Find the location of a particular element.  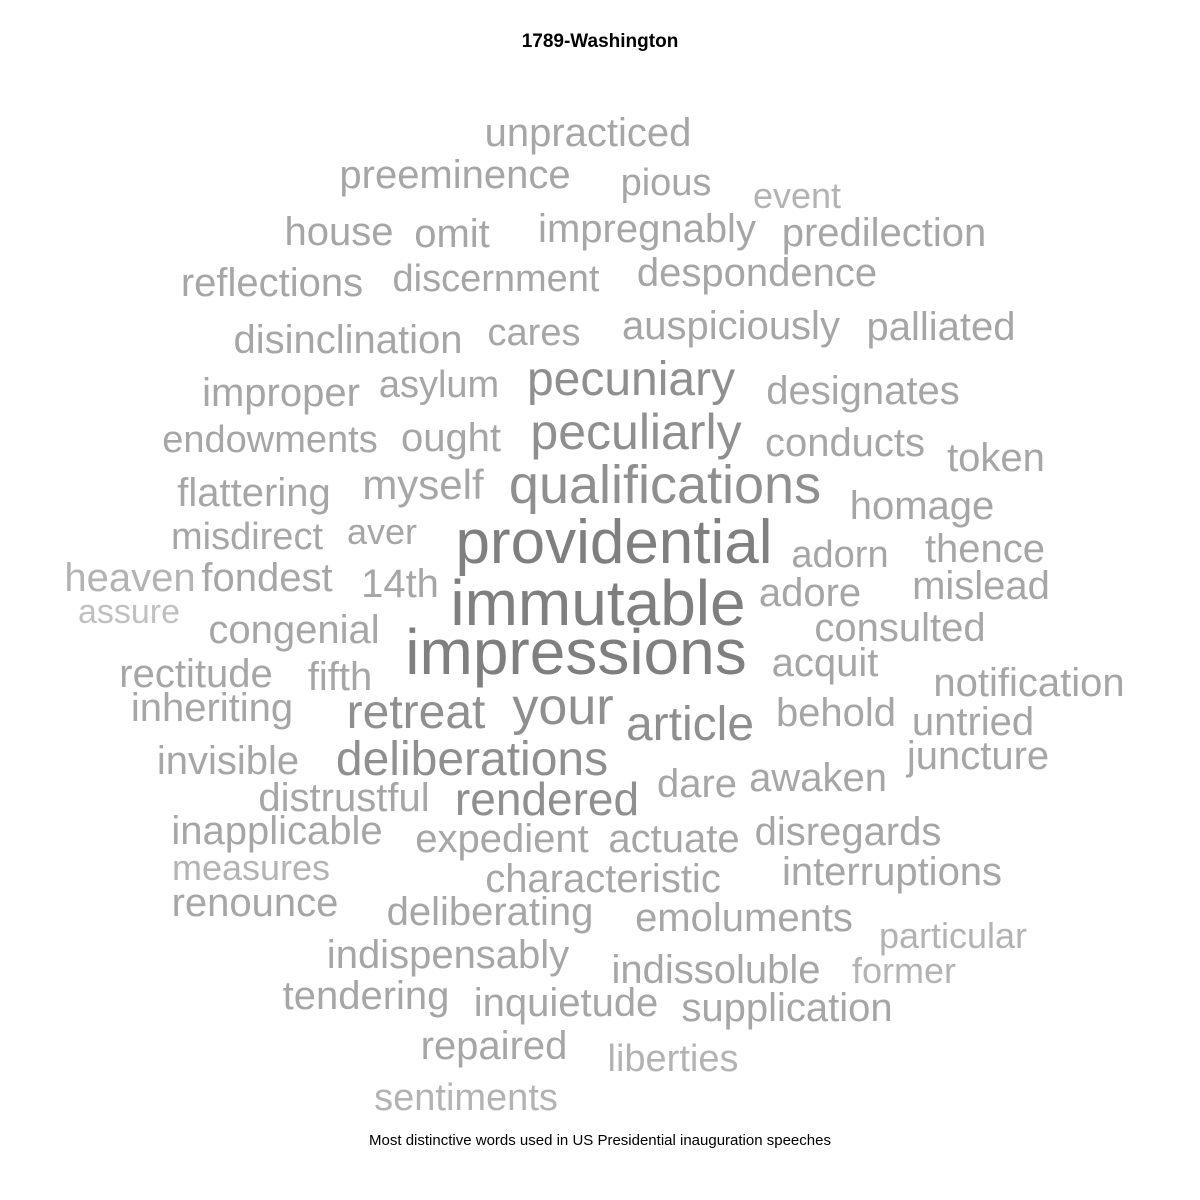

word-dare: dare is located at coordinates (697, 784).